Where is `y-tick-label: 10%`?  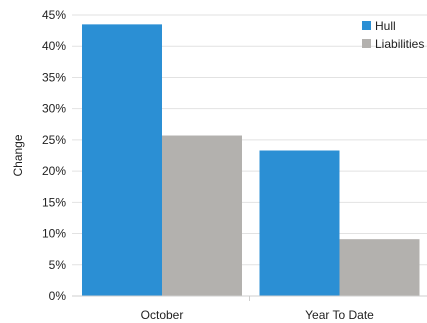
y-tick-label: 10% is located at coordinates (54, 234).